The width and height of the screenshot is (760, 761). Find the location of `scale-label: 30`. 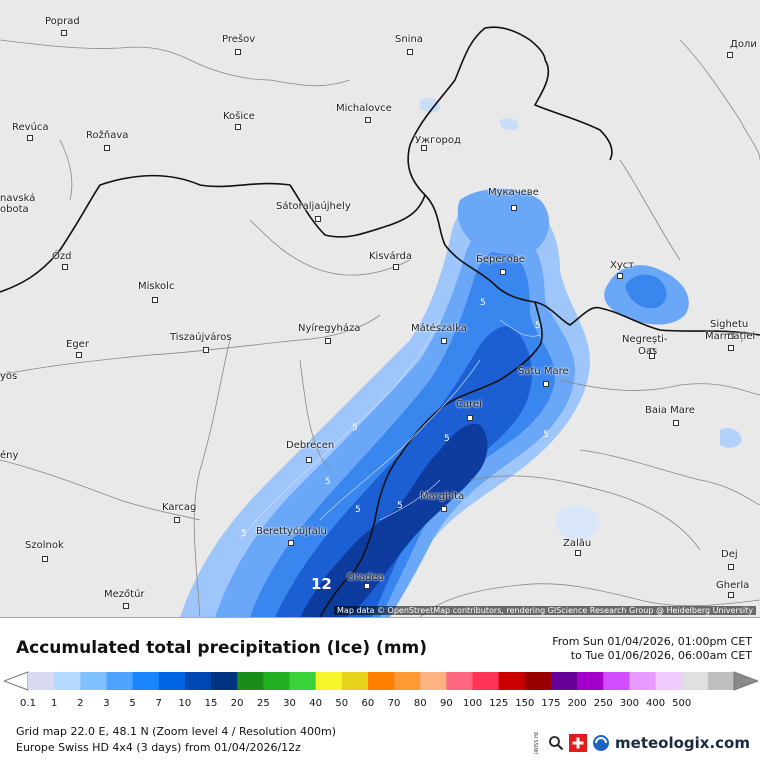

scale-label: 30 is located at coordinates (289, 703).